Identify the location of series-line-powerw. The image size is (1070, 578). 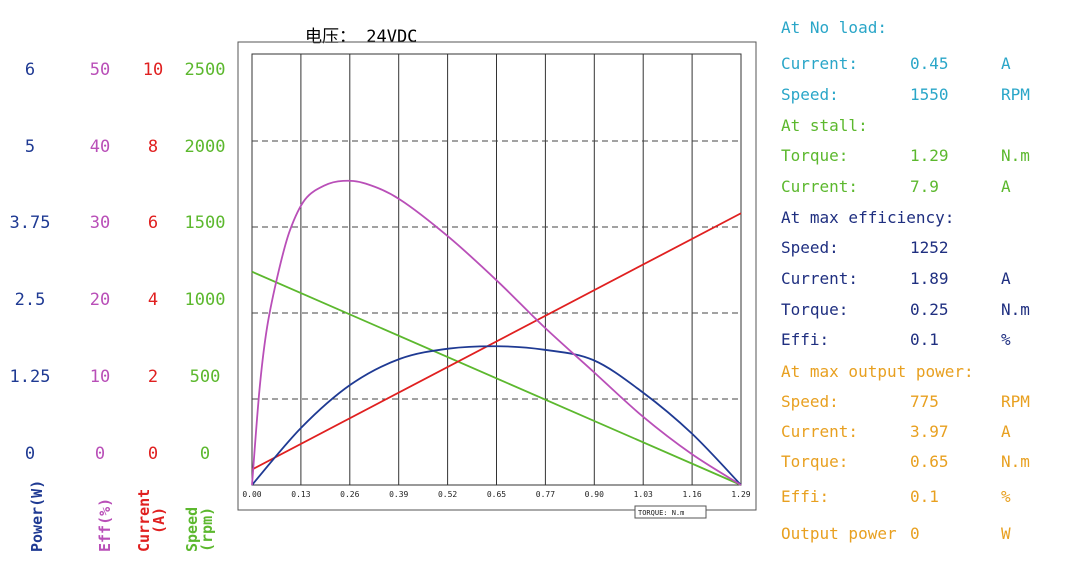
(496, 415).